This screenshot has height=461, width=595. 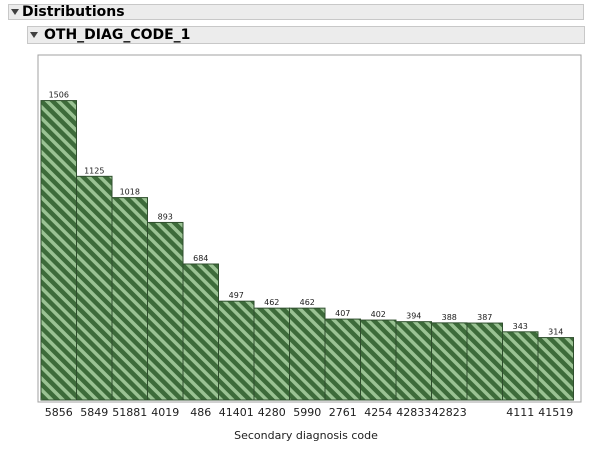 What do you see at coordinates (449, 412) in the screenshot?
I see `x-tick-label: 42823` at bounding box center [449, 412].